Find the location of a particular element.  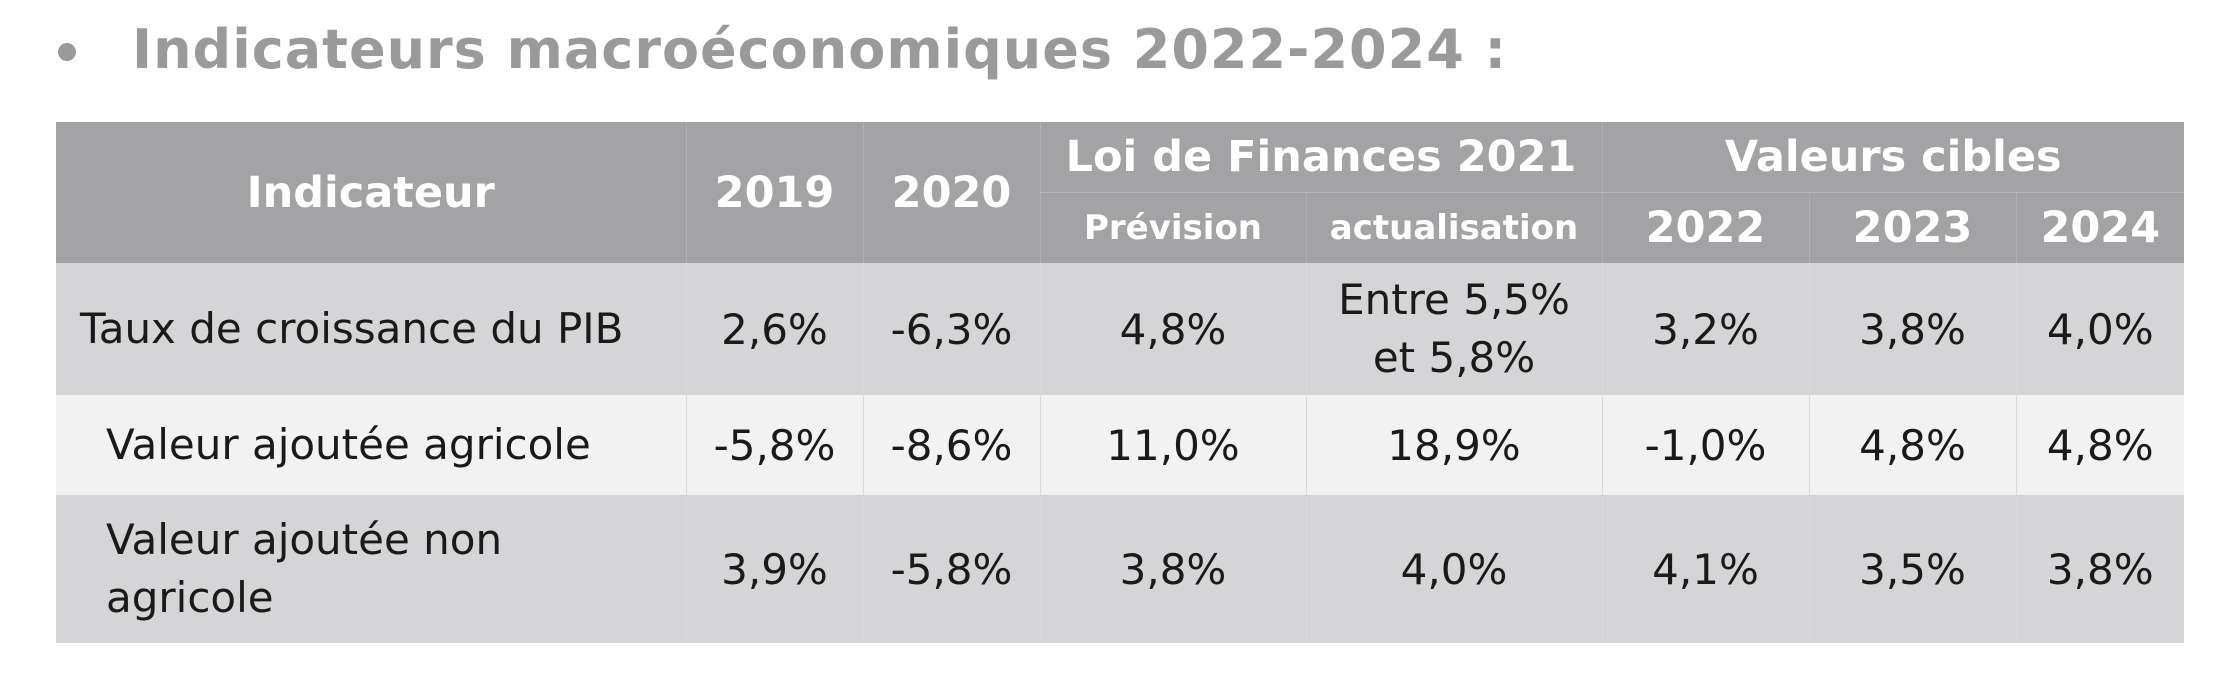

cell-2023: 3,5% is located at coordinates (1913, 569).